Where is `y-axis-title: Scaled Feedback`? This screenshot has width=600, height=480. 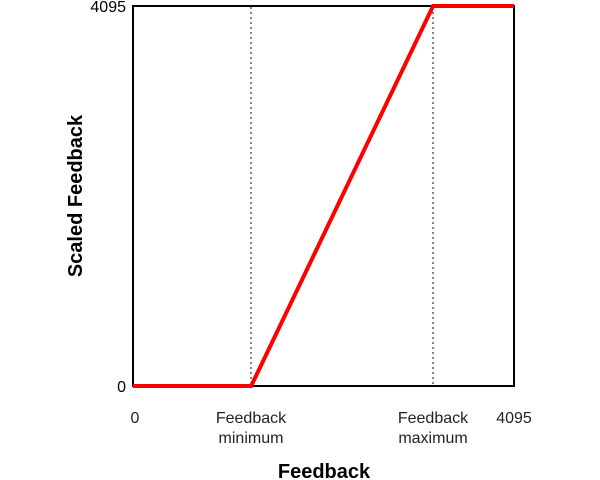
y-axis-title: Scaled Feedback is located at coordinates (76, 195).